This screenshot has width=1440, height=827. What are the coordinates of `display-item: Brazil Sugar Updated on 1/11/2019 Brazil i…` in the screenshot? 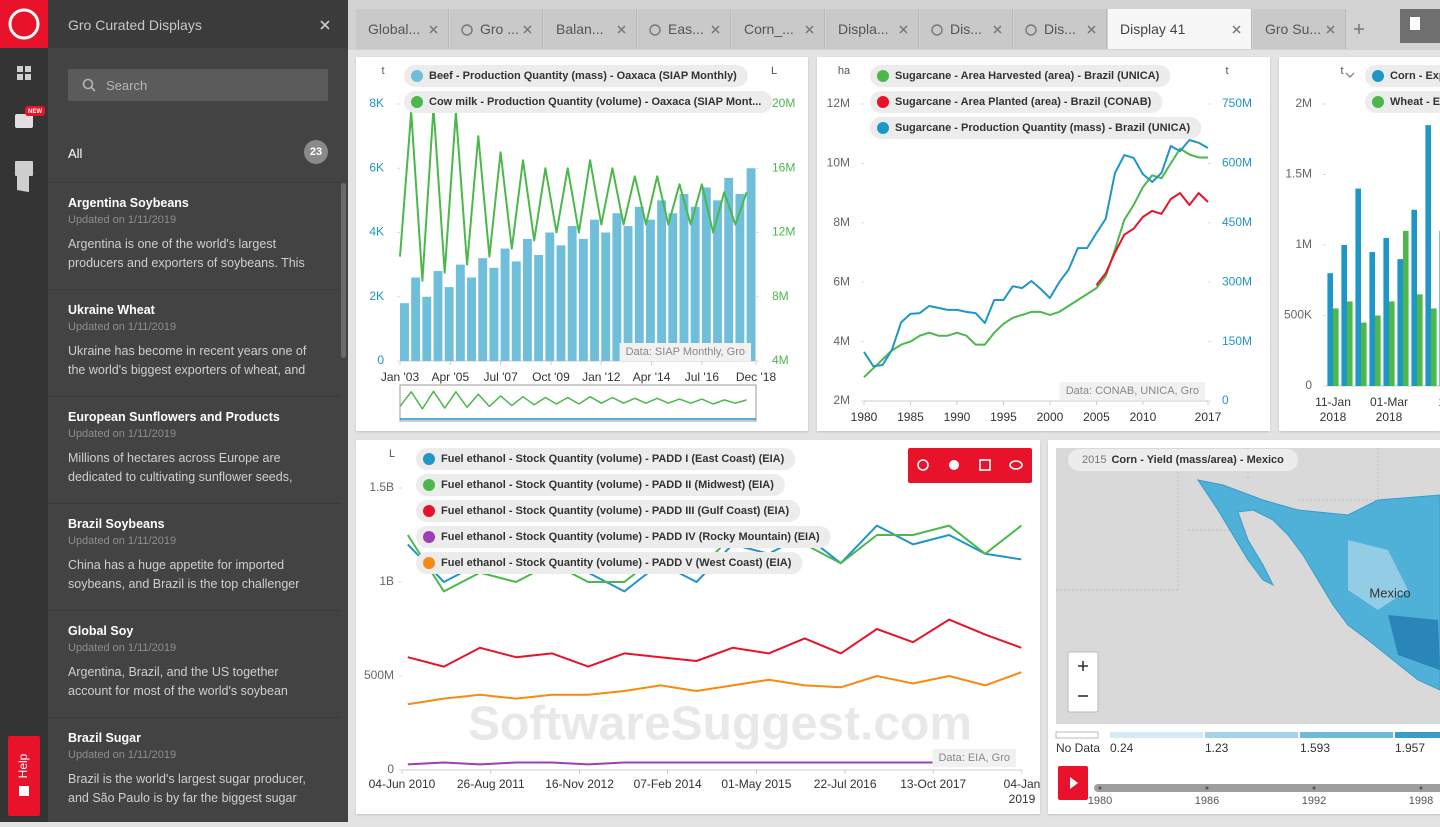 It's located at (194, 770).